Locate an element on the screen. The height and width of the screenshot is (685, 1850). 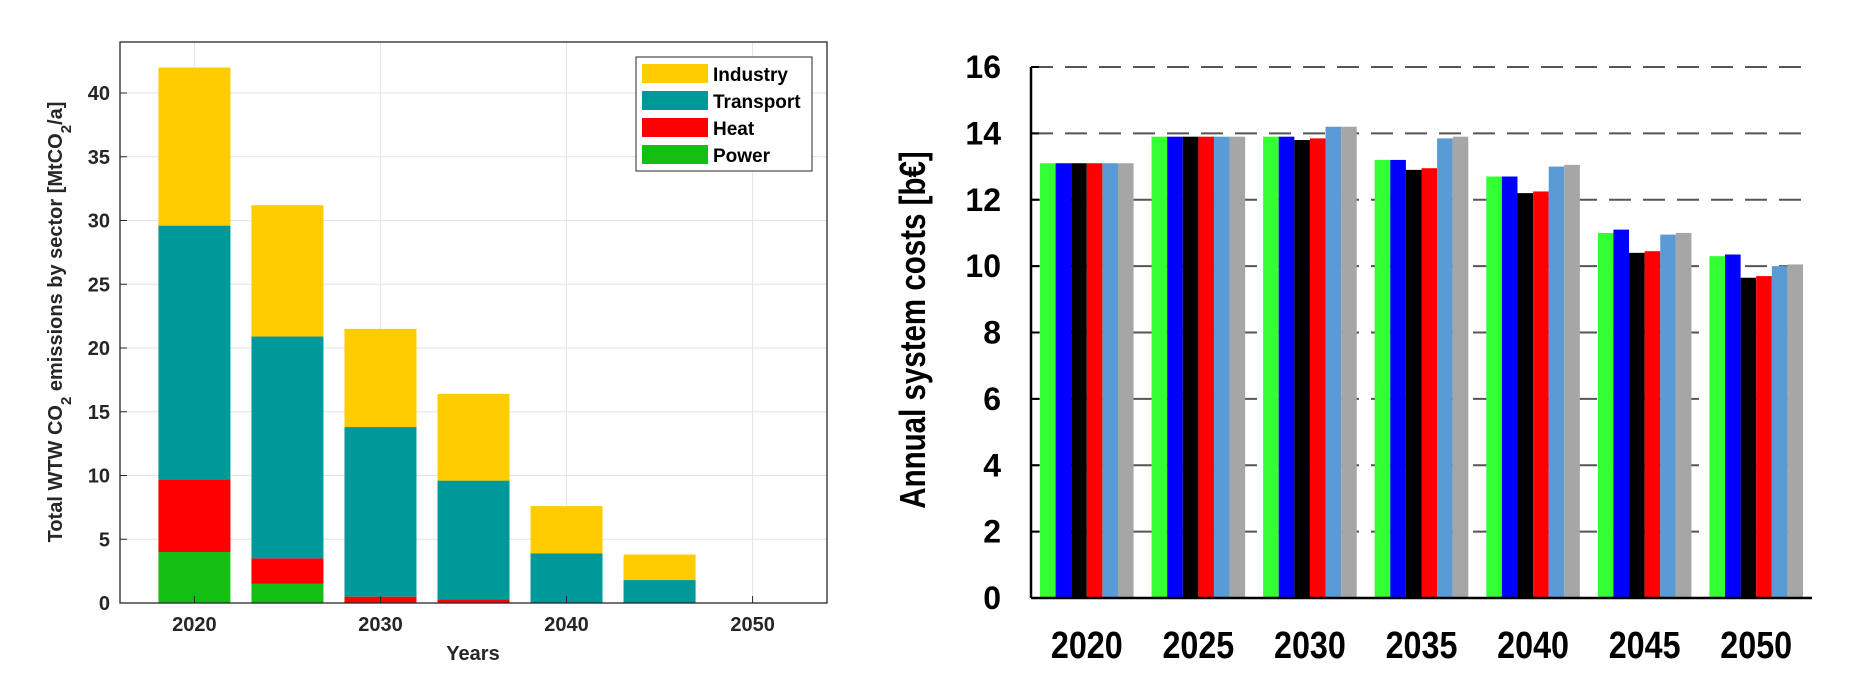
costs-x-ticks: 2020 2025 2030 2035 2040 2045 2050 is located at coordinates (1421, 646).